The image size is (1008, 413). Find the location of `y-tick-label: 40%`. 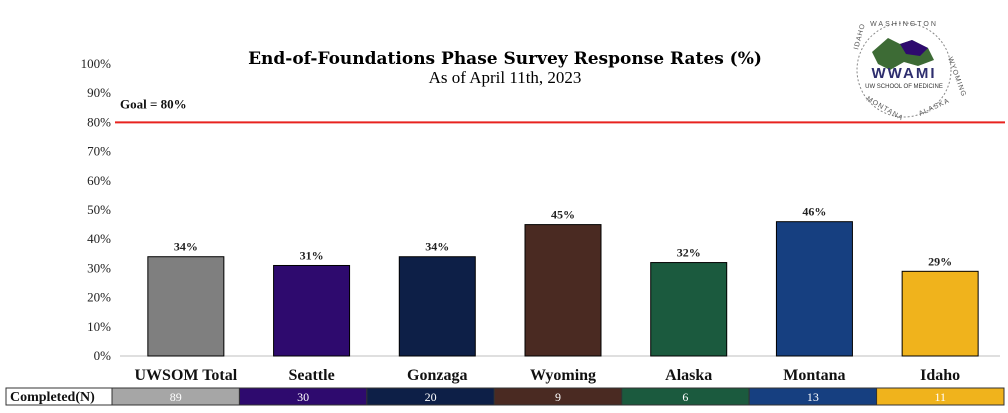

y-tick-label: 40% is located at coordinates (99, 238).